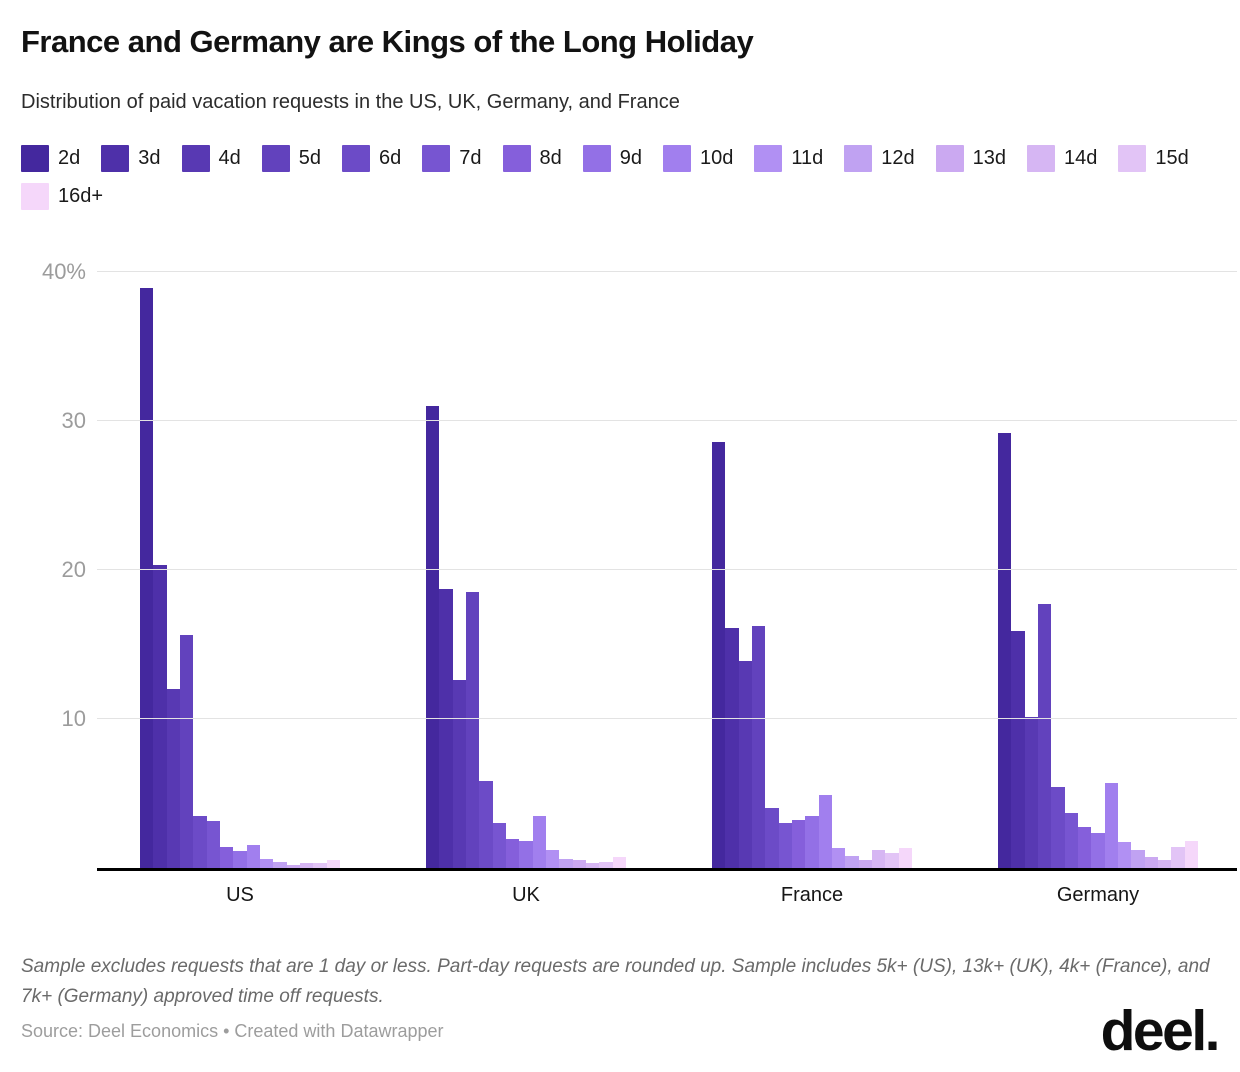  What do you see at coordinates (446, 728) in the screenshot?
I see `bar-uk-3d` at bounding box center [446, 728].